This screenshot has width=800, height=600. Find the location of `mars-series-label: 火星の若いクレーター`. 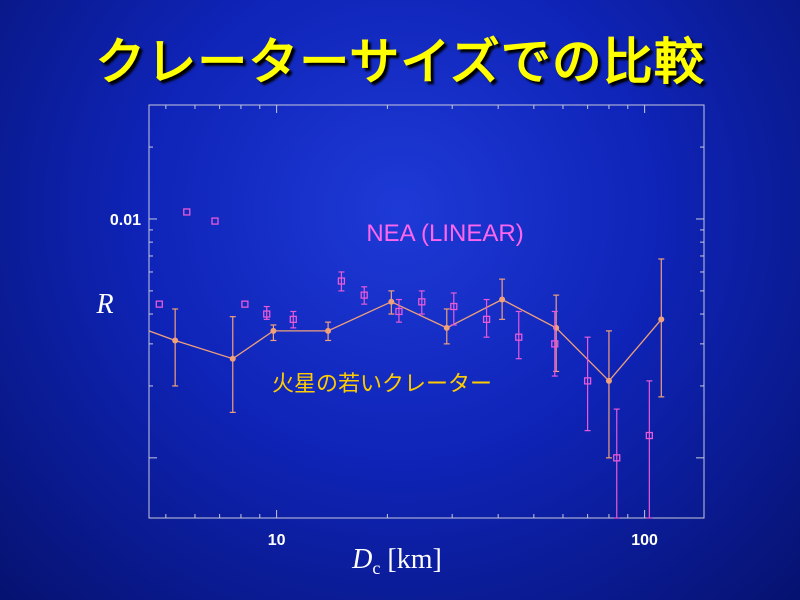

mars-series-label: 火星の若いクレーター is located at coordinates (382, 384).